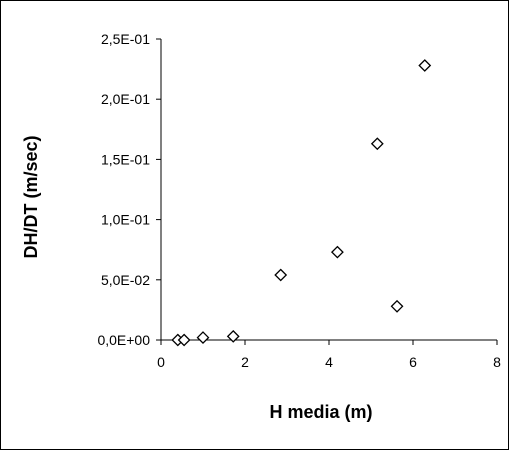  I want to click on x-axis-ticks: 0 2 4 6 8, so click(329, 355).